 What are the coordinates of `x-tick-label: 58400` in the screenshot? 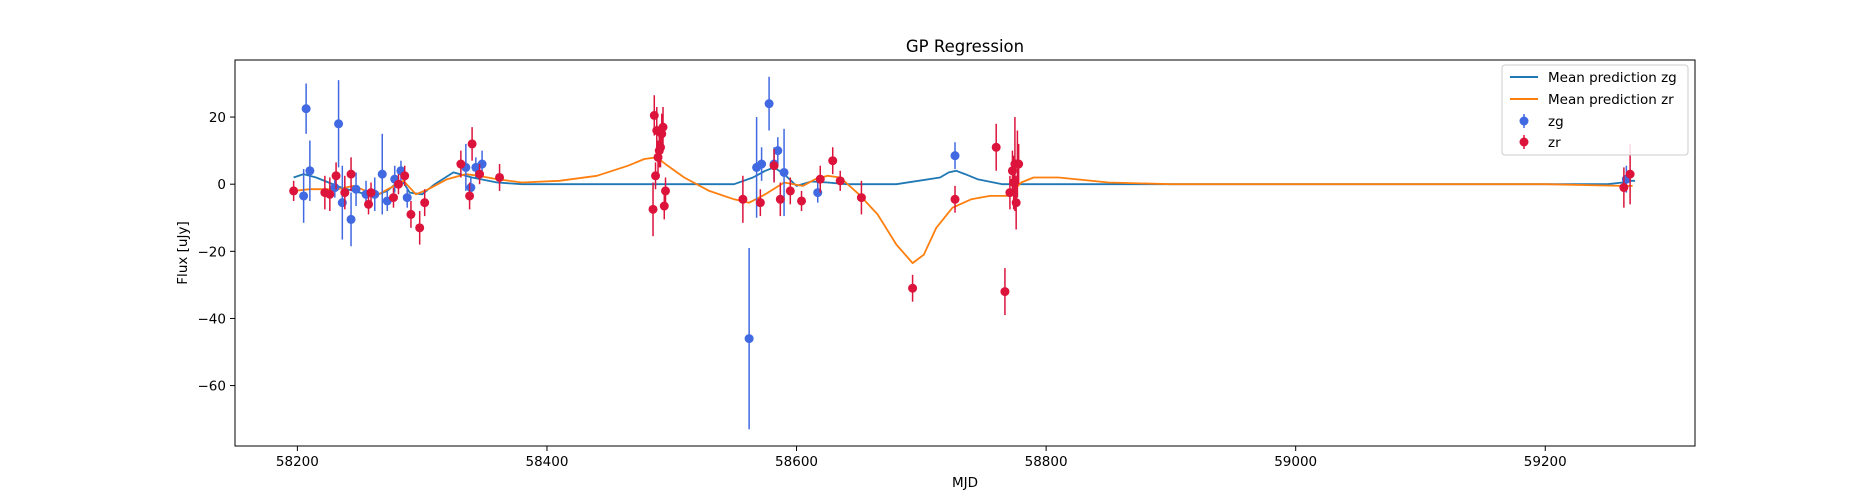 It's located at (546, 462).